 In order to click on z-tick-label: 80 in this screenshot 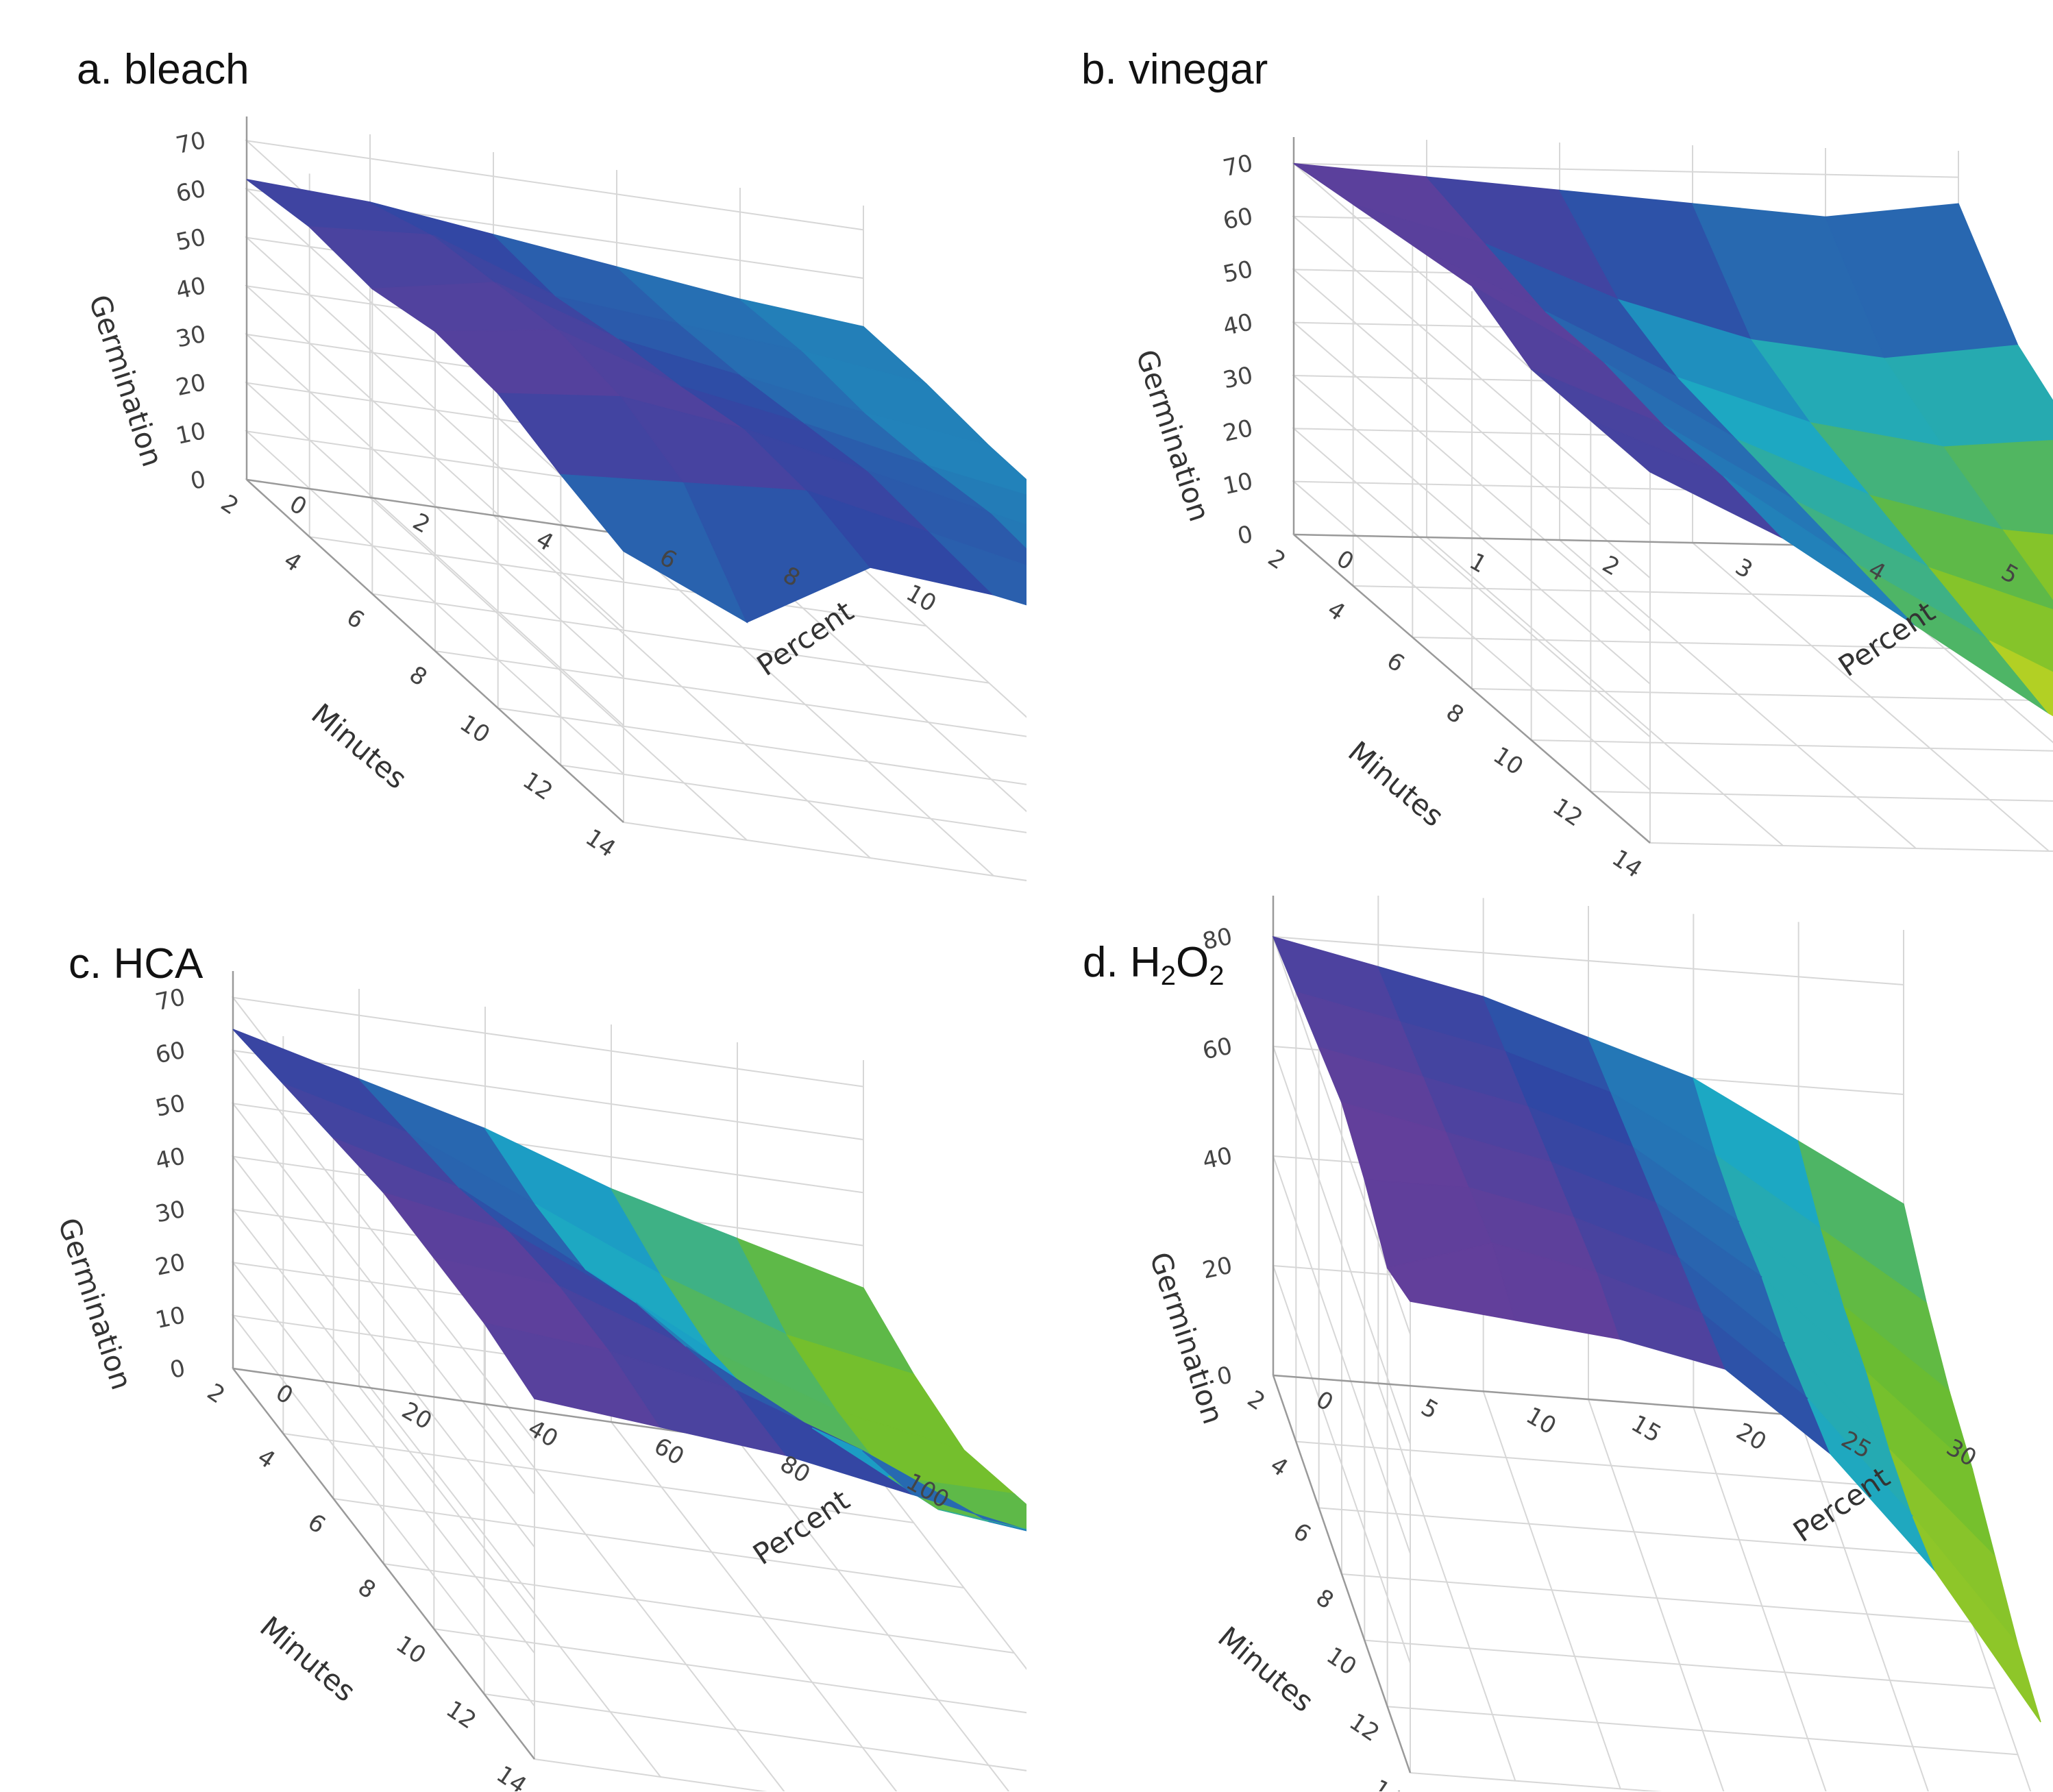, I will do `click(1217, 938)`.